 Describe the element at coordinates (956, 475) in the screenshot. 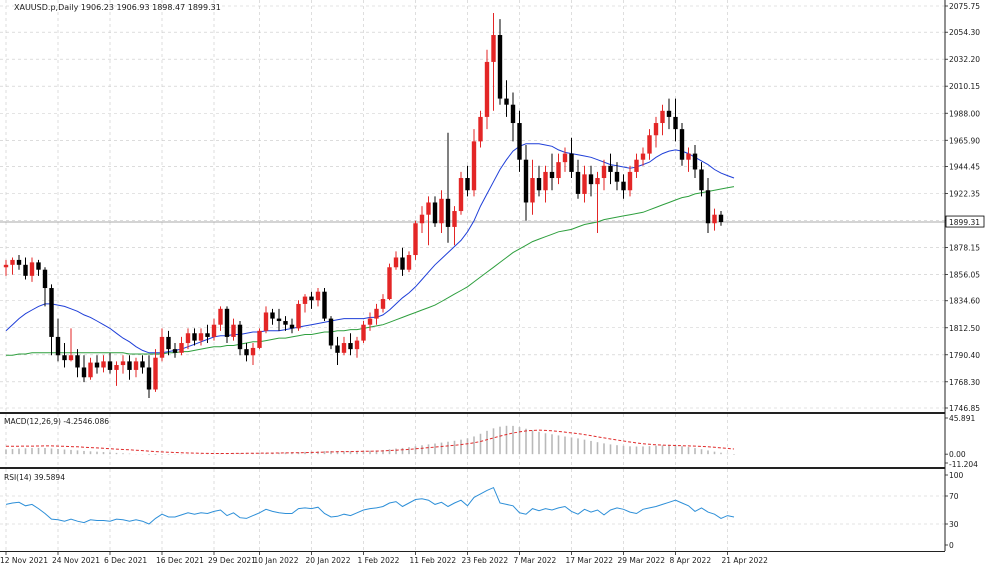

I see `rsi-tick-label: 100` at that location.